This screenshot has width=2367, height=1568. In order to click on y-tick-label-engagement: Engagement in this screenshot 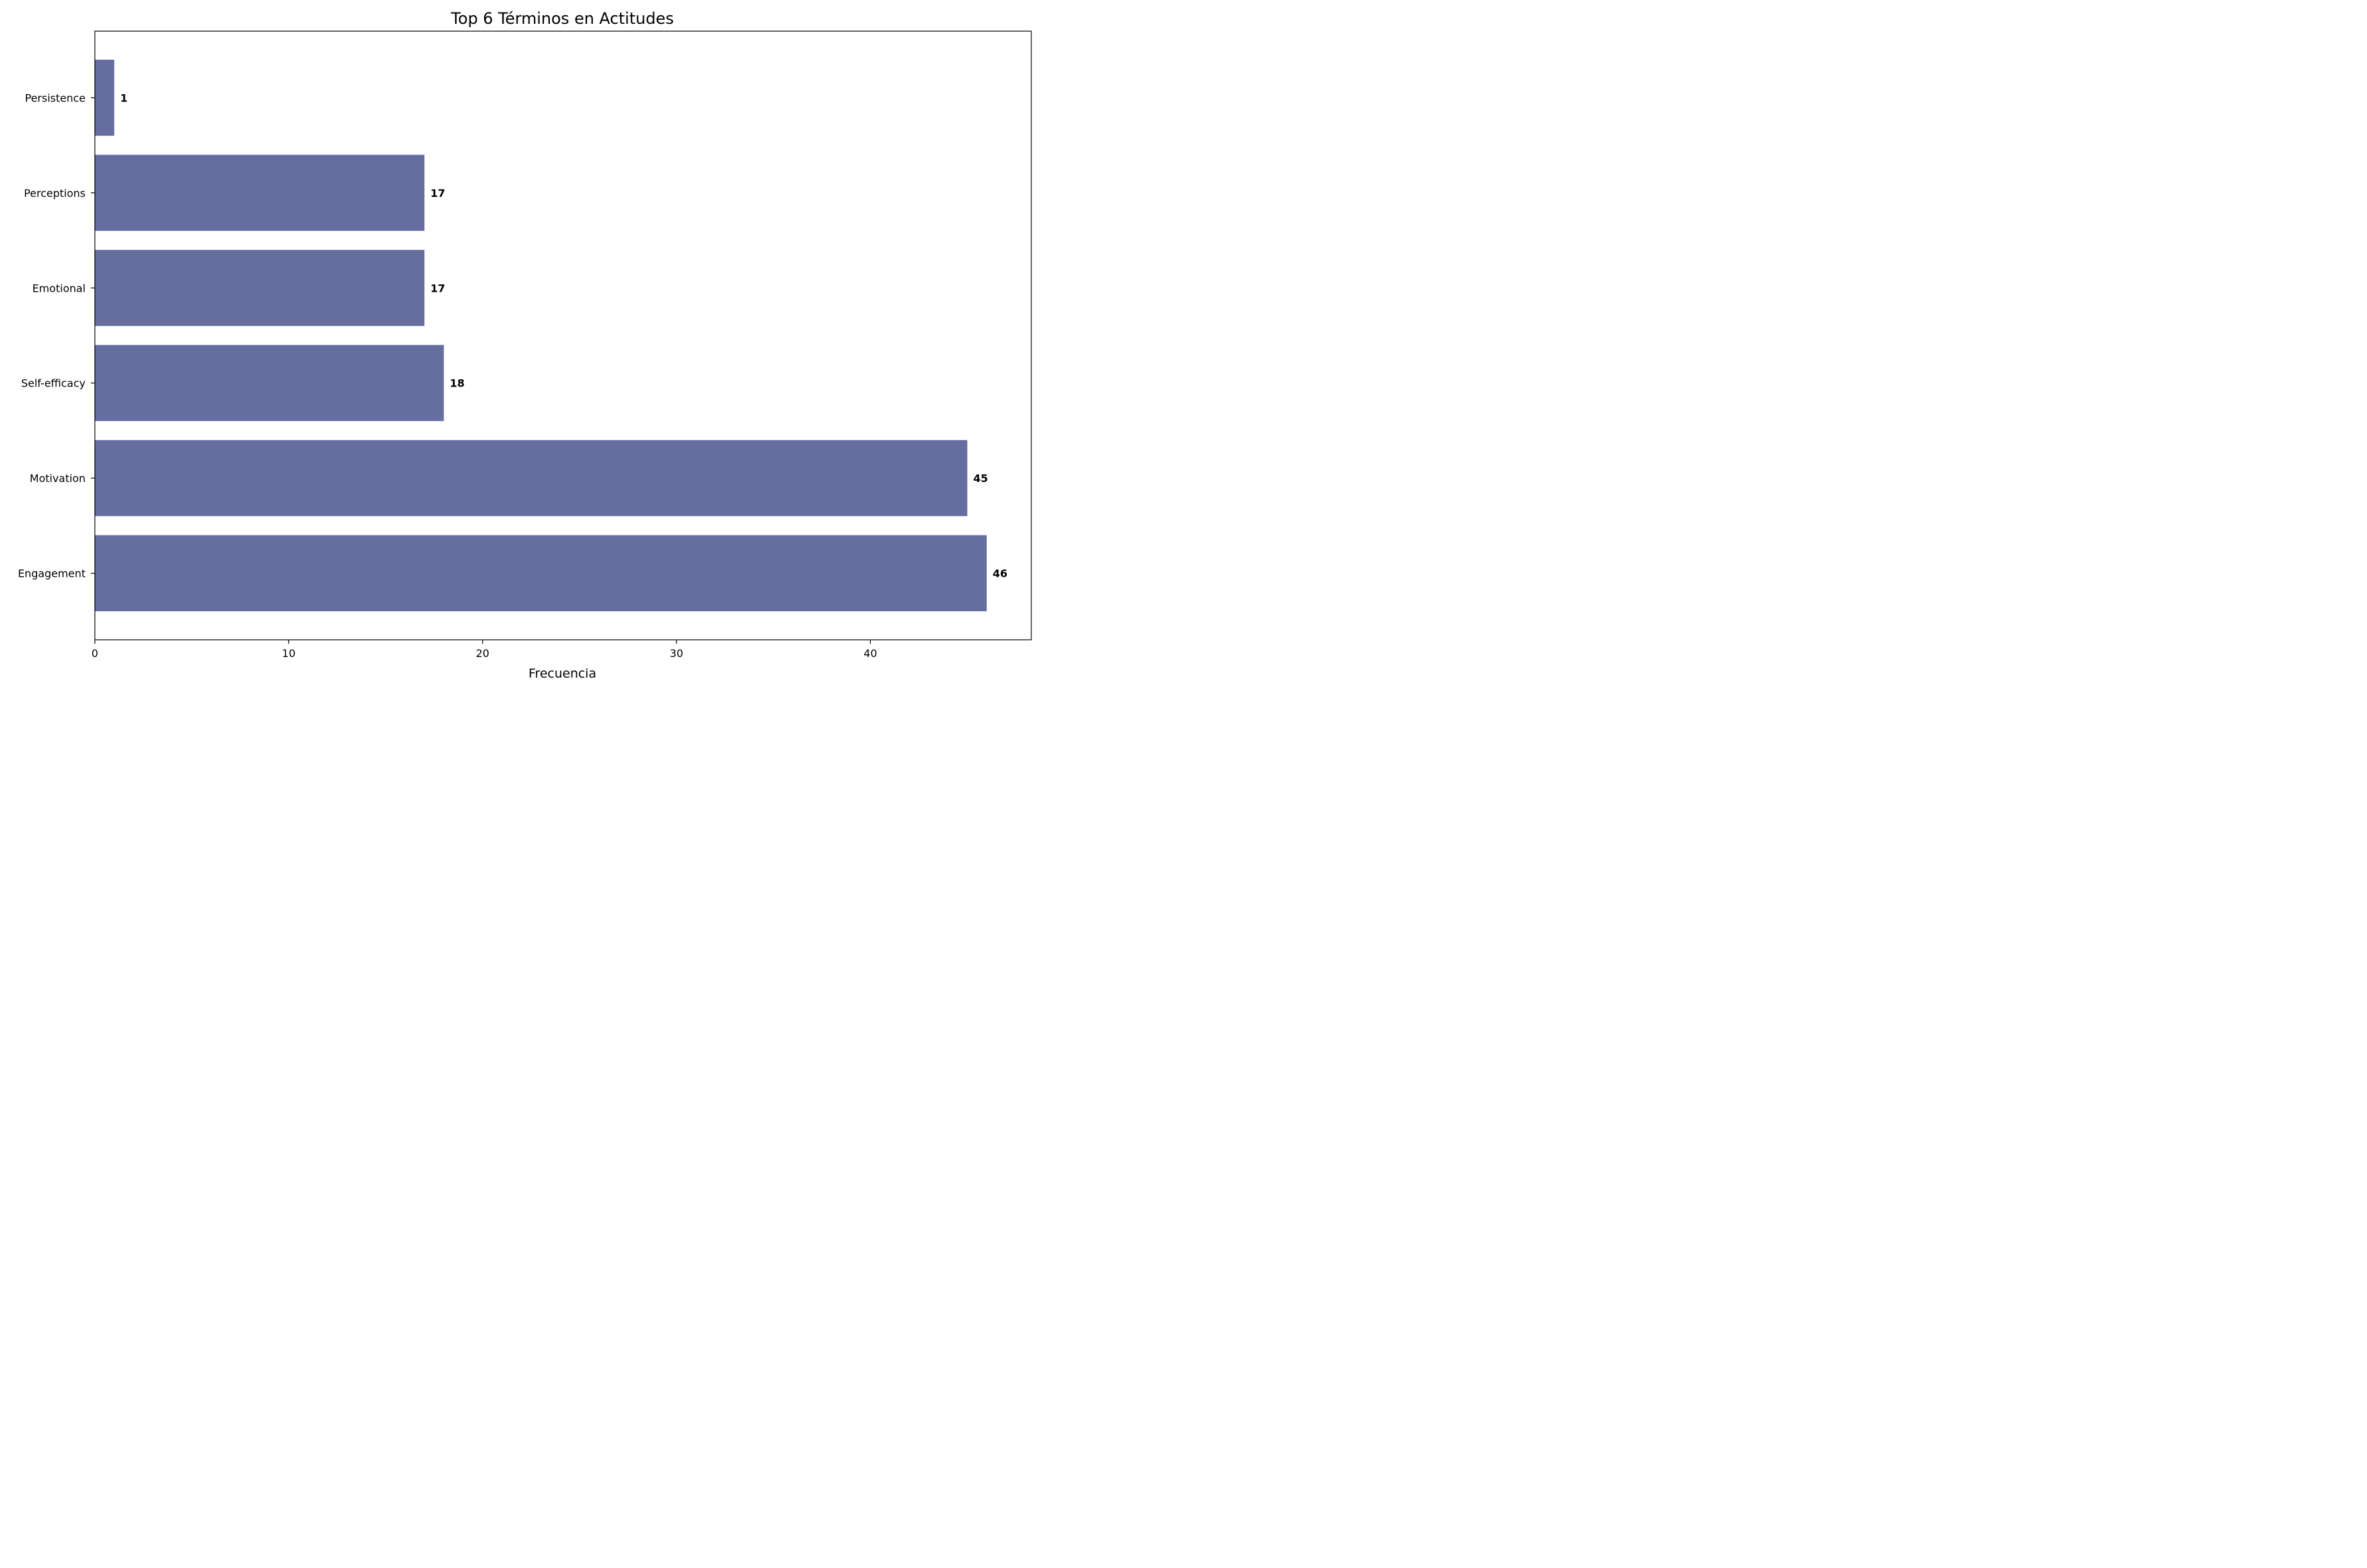, I will do `click(52, 574)`.